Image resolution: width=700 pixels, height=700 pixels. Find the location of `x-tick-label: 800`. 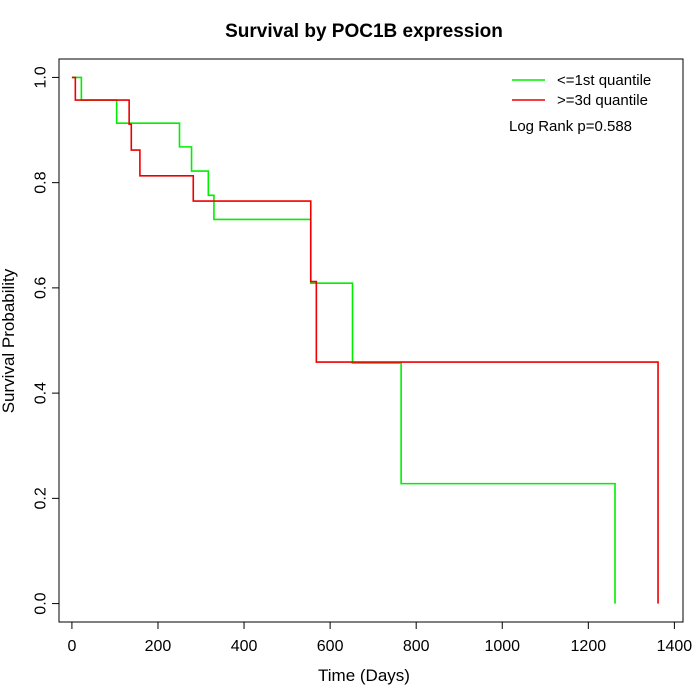

x-tick-label: 800 is located at coordinates (416, 646).